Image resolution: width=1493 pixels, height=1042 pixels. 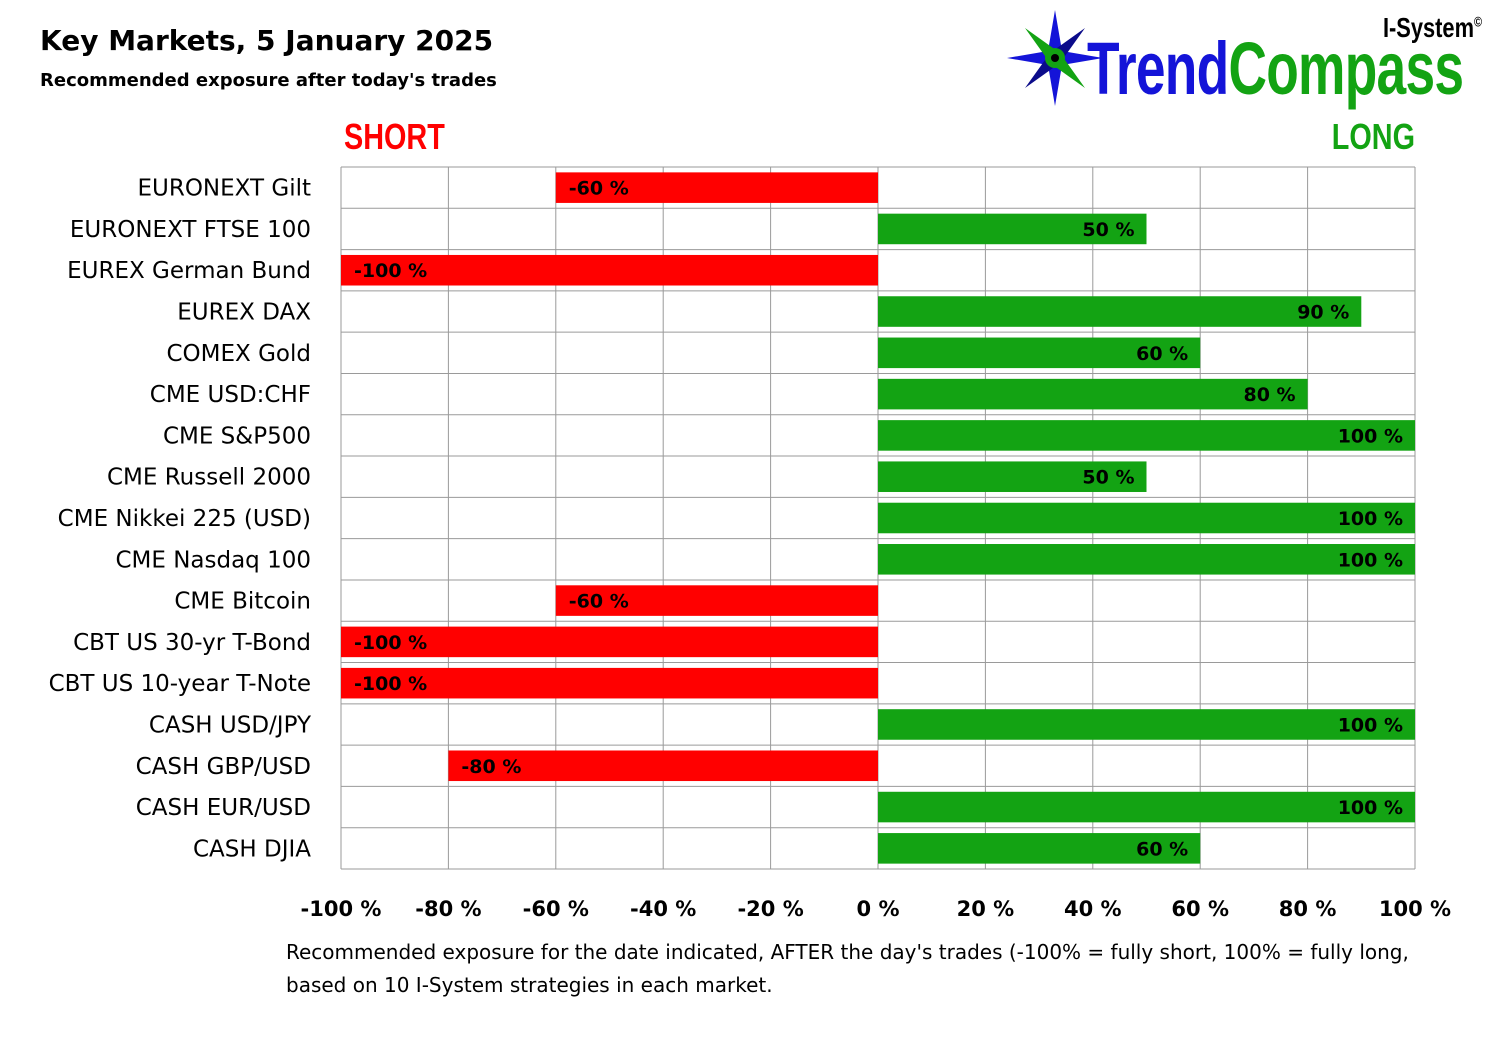 I want to click on logo-word-compass: Compass, so click(x=1346, y=68).